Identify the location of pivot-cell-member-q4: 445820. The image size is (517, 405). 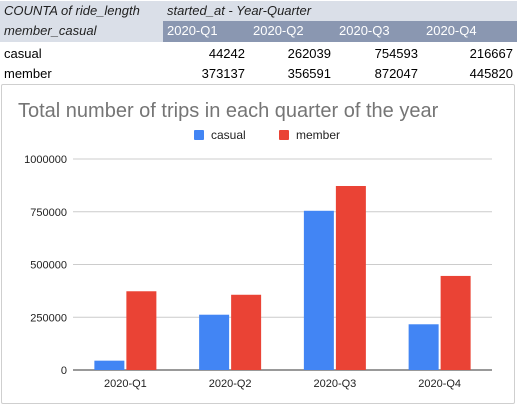
(469, 74).